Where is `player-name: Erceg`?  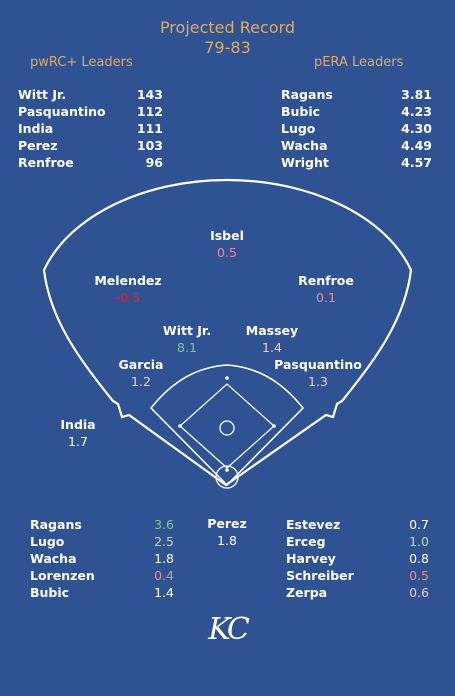
player-name: Erceg is located at coordinates (306, 541).